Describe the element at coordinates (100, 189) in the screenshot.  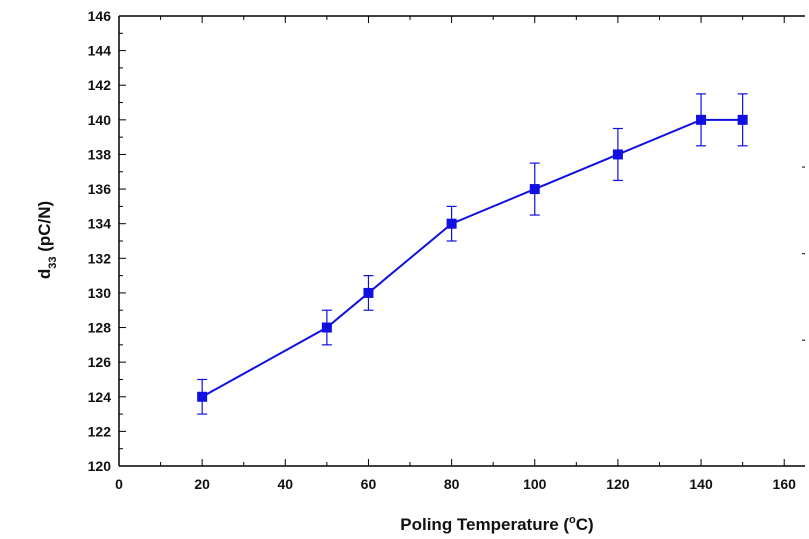
I see `y-tick-label: 136` at that location.